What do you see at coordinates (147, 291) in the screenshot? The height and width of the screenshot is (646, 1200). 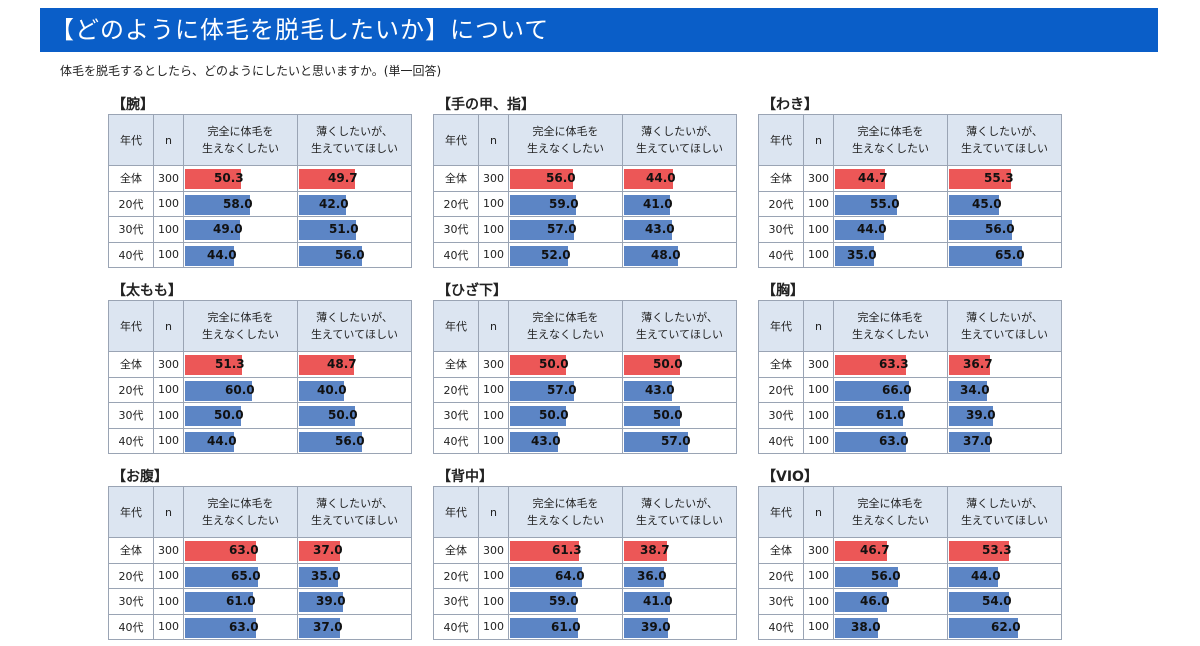 I see `panel-title: 【太もも】` at bounding box center [147, 291].